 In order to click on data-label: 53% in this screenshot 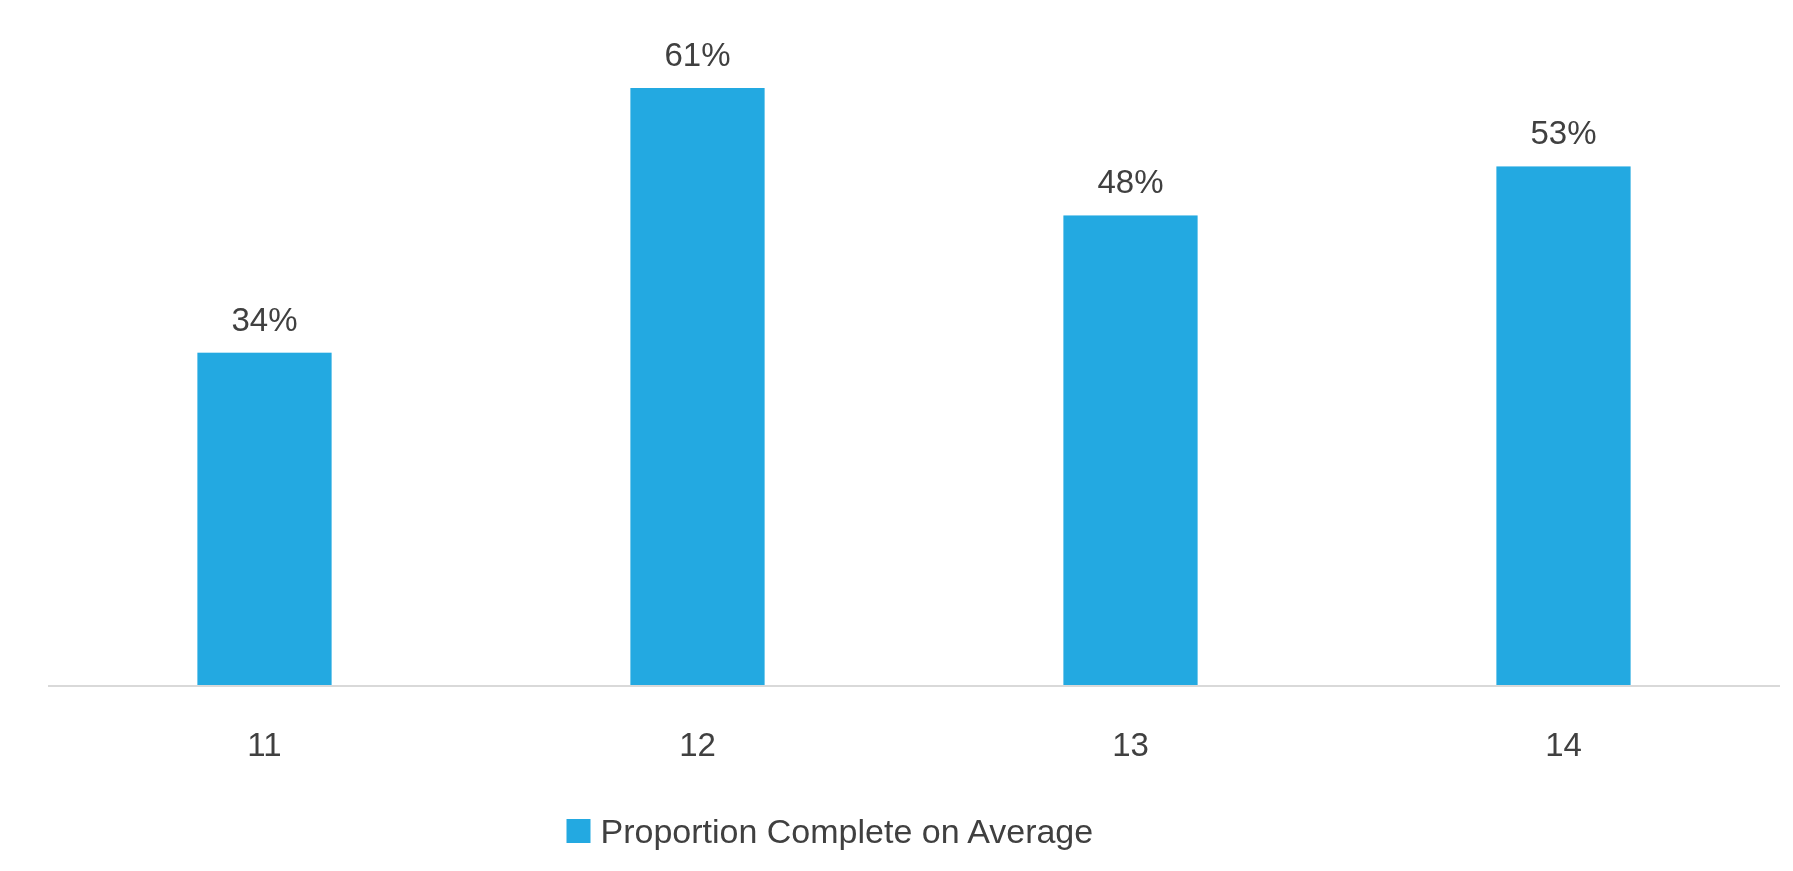, I will do `click(1563, 133)`.